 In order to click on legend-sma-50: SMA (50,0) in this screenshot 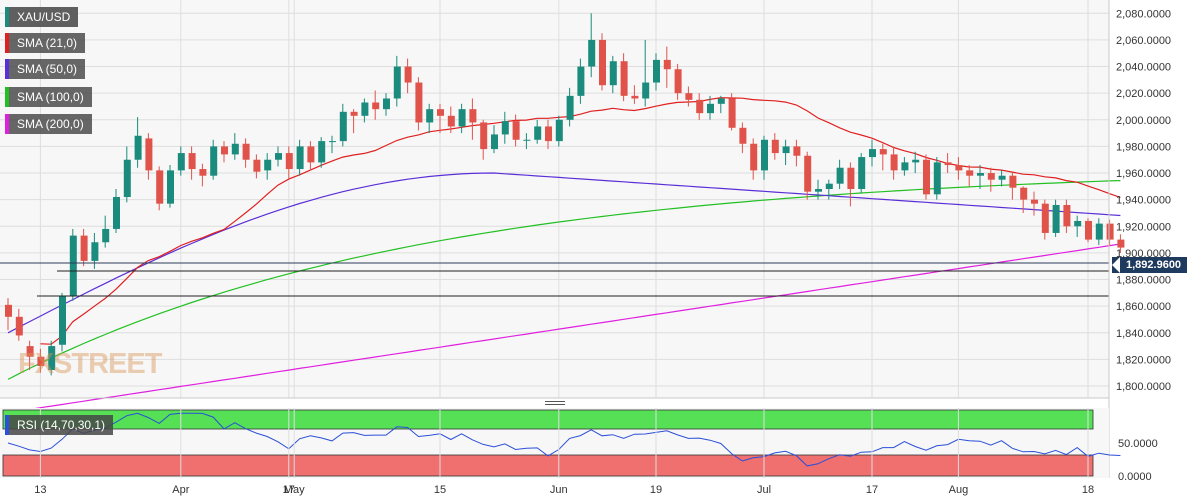, I will do `click(45, 69)`.